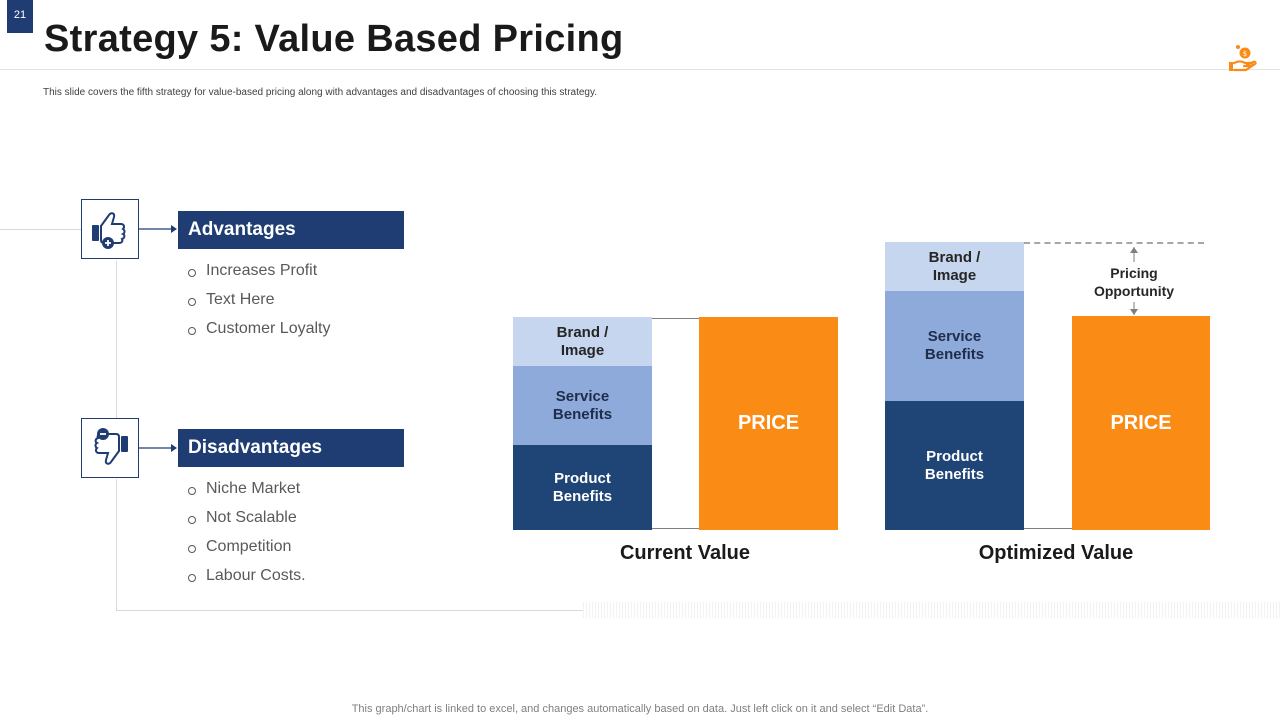 This screenshot has width=1280, height=720. What do you see at coordinates (259, 333) in the screenshot?
I see `list-item: Customer Loyalty` at bounding box center [259, 333].